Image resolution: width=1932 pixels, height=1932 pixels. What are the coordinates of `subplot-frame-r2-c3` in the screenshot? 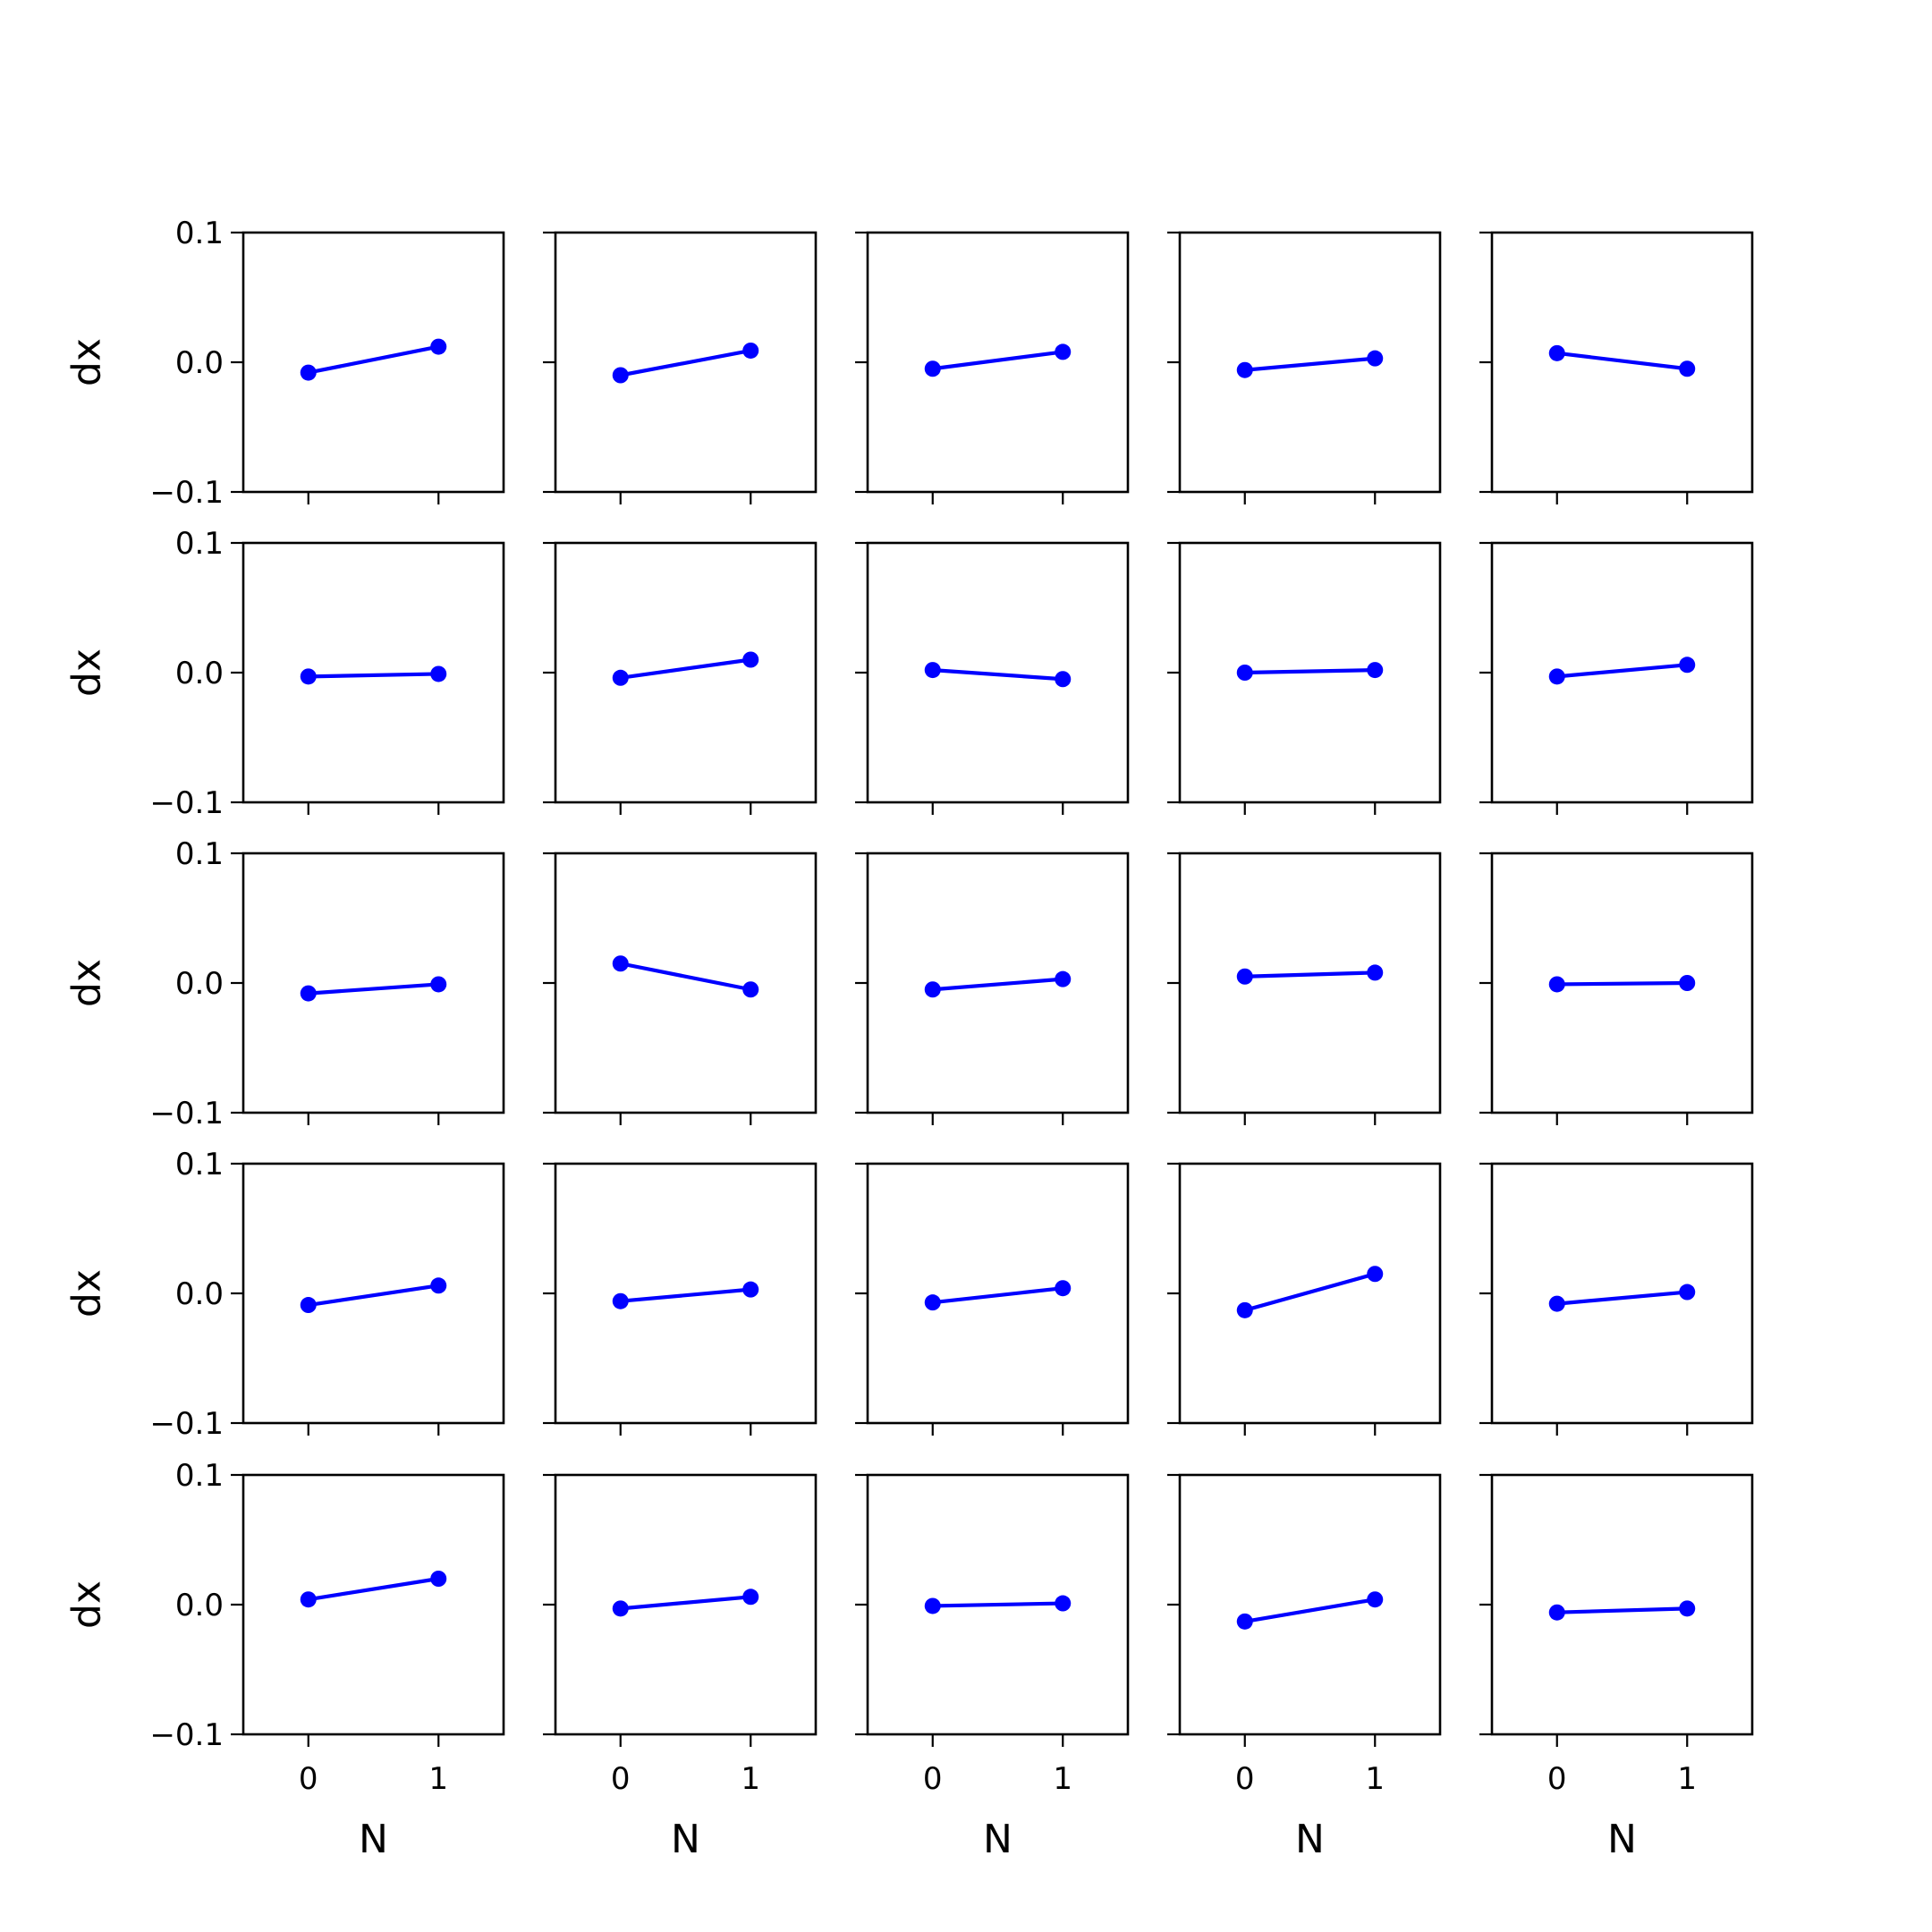 It's located at (1310, 983).